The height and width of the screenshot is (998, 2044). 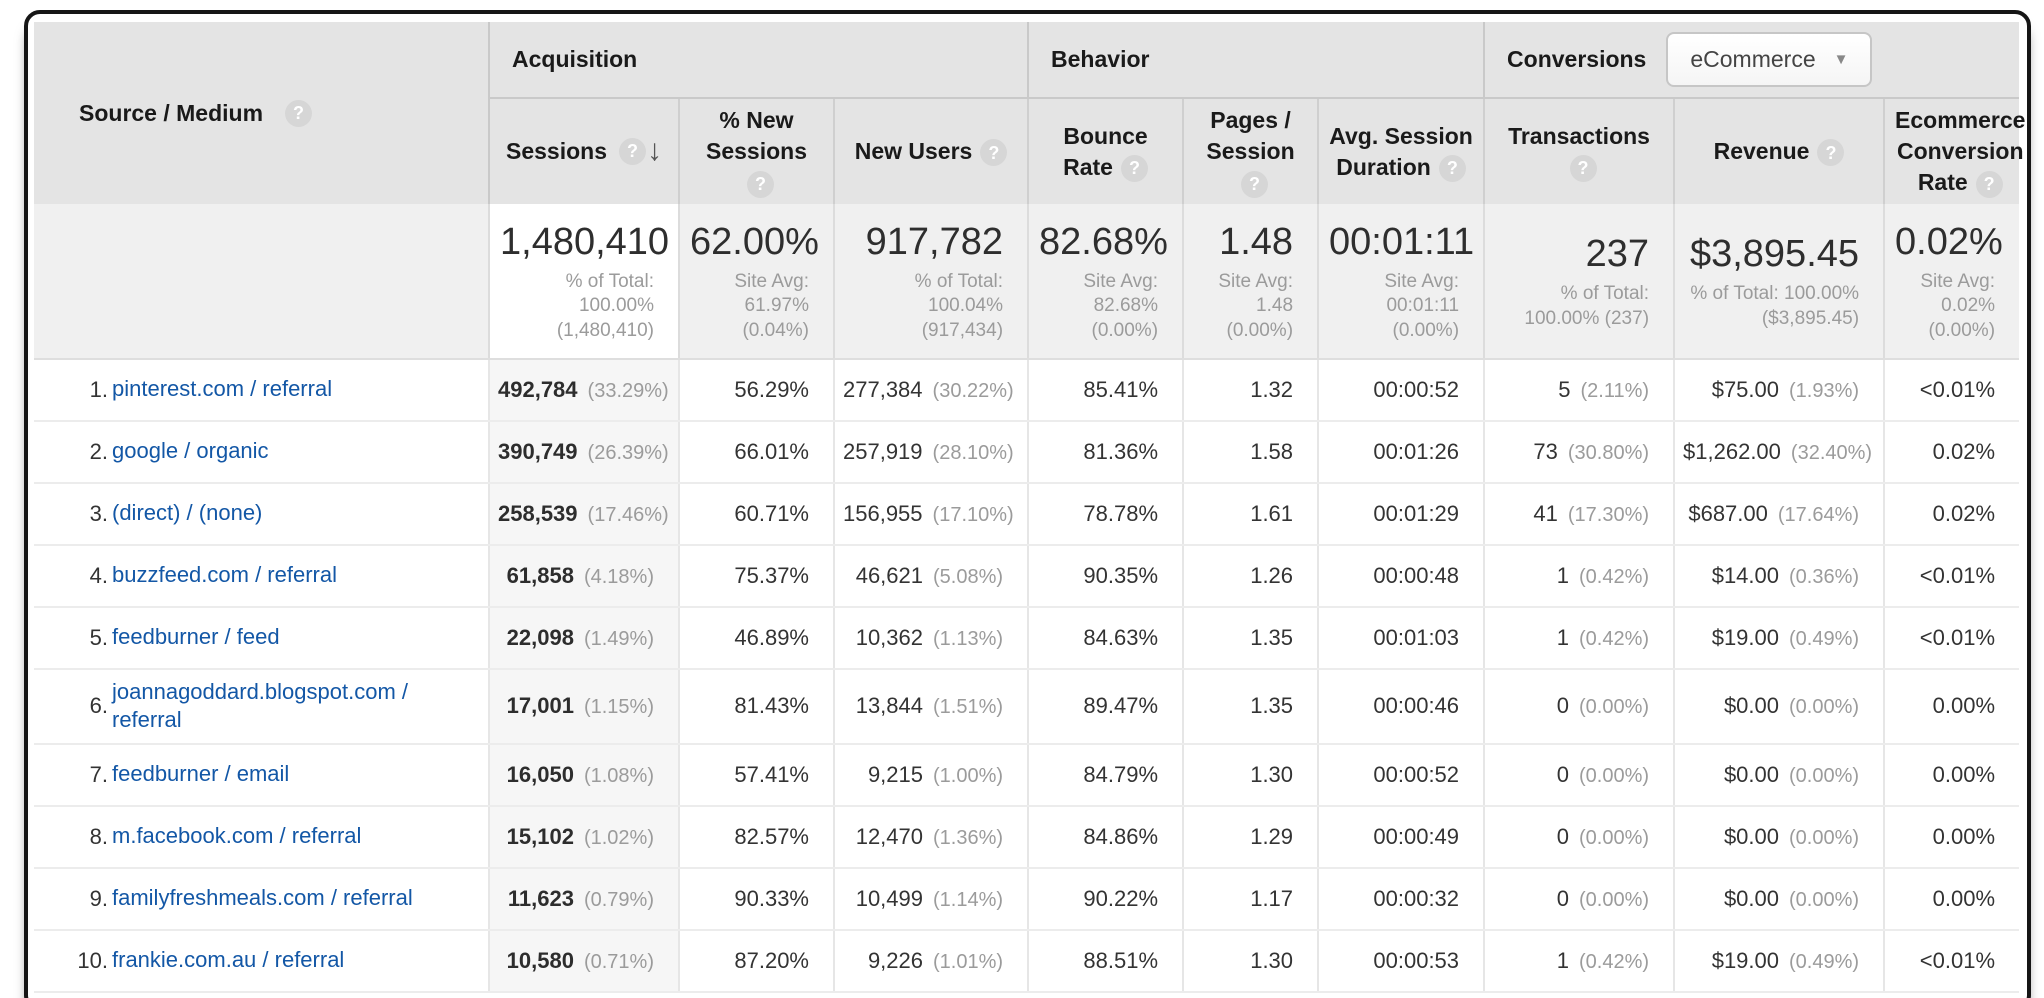 What do you see at coordinates (756, 514) in the screenshot?
I see `pct-new-sessions-cell: 60.71%` at bounding box center [756, 514].